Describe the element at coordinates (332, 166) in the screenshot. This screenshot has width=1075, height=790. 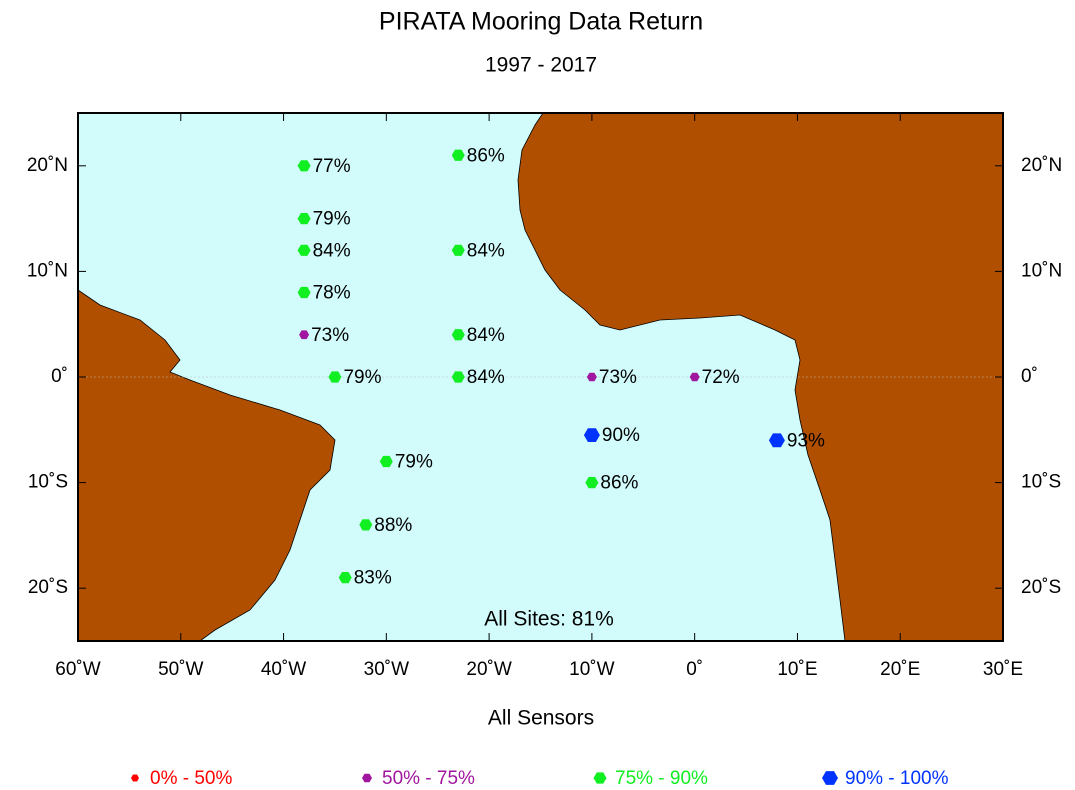
I see `data-label: 77%` at that location.